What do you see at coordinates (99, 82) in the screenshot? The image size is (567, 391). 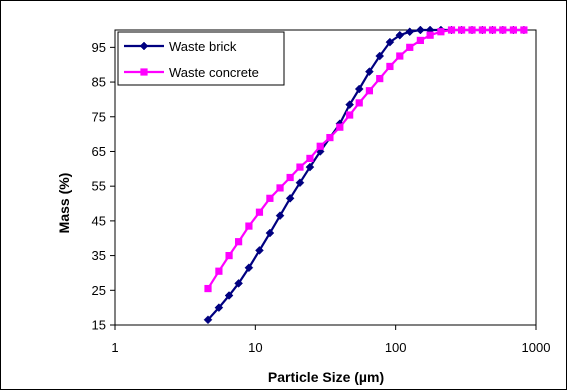 I see `y-tick-label: 85` at bounding box center [99, 82].